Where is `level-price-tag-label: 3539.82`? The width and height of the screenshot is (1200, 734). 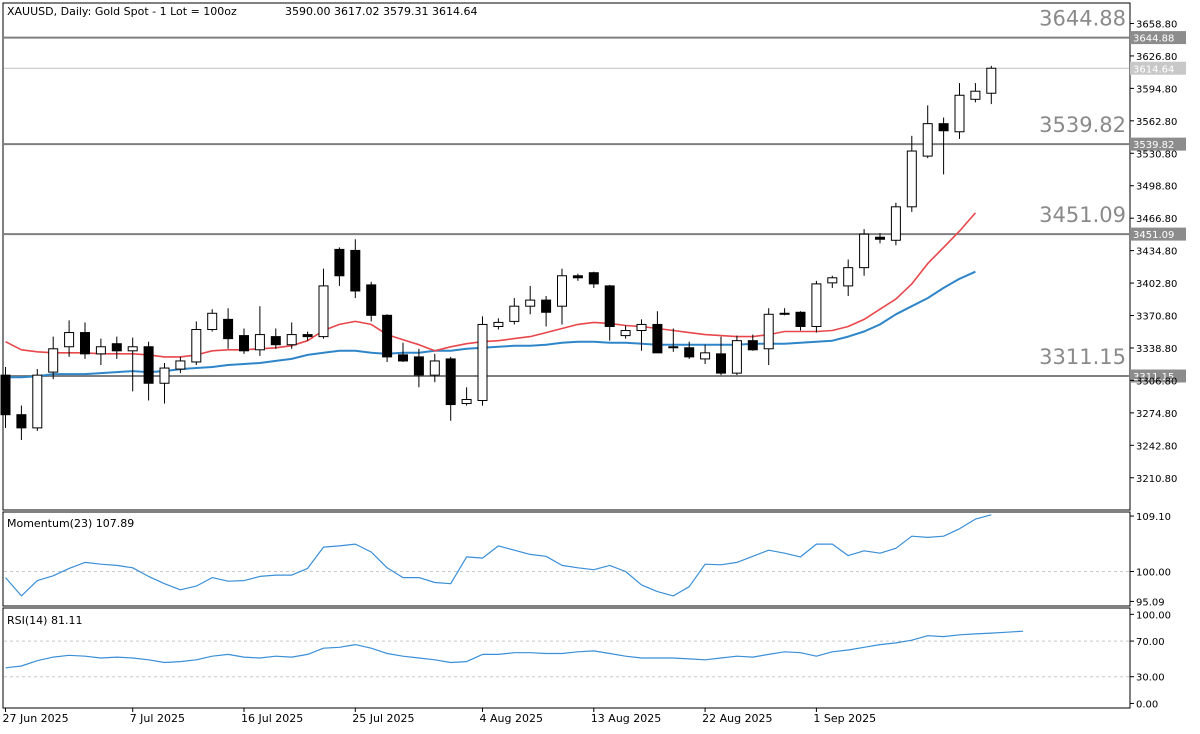
level-price-tag-label: 3539.82 is located at coordinates (1153, 145).